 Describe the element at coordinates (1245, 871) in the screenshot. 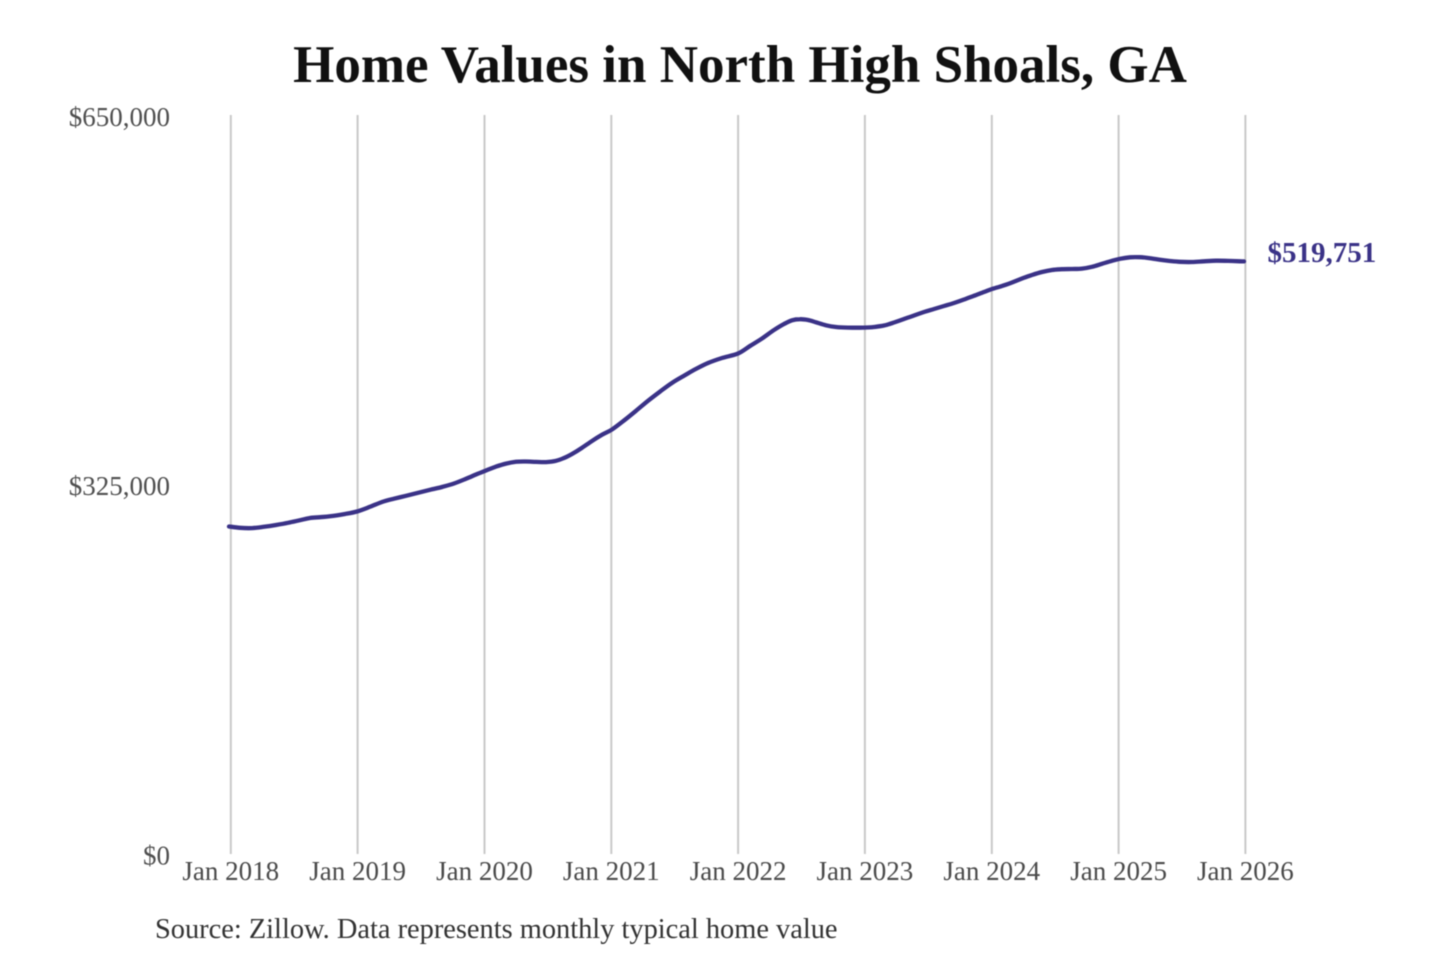

I see `svg-text: Jan 2026` at that location.